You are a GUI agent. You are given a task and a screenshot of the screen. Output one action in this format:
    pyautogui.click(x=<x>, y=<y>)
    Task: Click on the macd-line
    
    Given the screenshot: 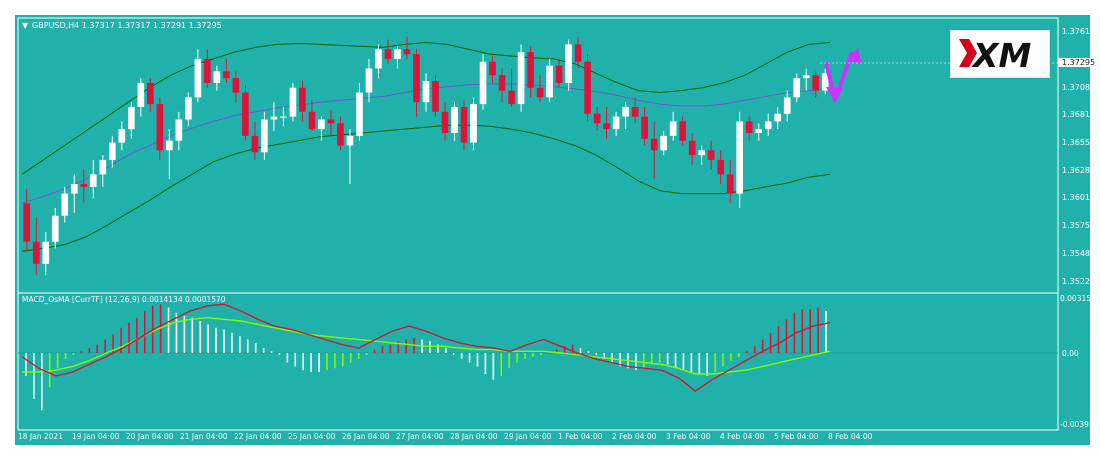 What is the action you would take?
    pyautogui.click(x=426, y=347)
    